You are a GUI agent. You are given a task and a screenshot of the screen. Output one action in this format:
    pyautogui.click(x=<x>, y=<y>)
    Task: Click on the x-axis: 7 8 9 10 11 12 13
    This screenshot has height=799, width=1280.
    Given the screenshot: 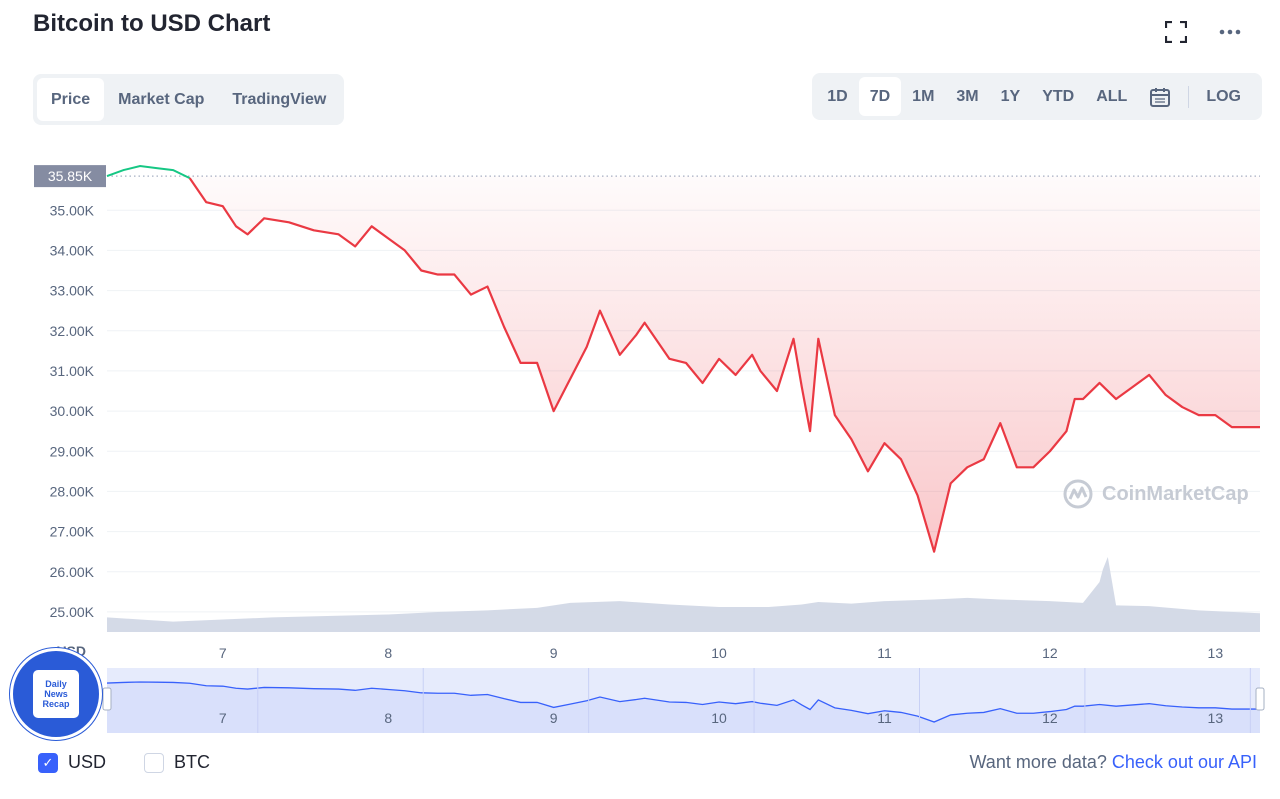 What is the action you would take?
    pyautogui.click(x=721, y=653)
    